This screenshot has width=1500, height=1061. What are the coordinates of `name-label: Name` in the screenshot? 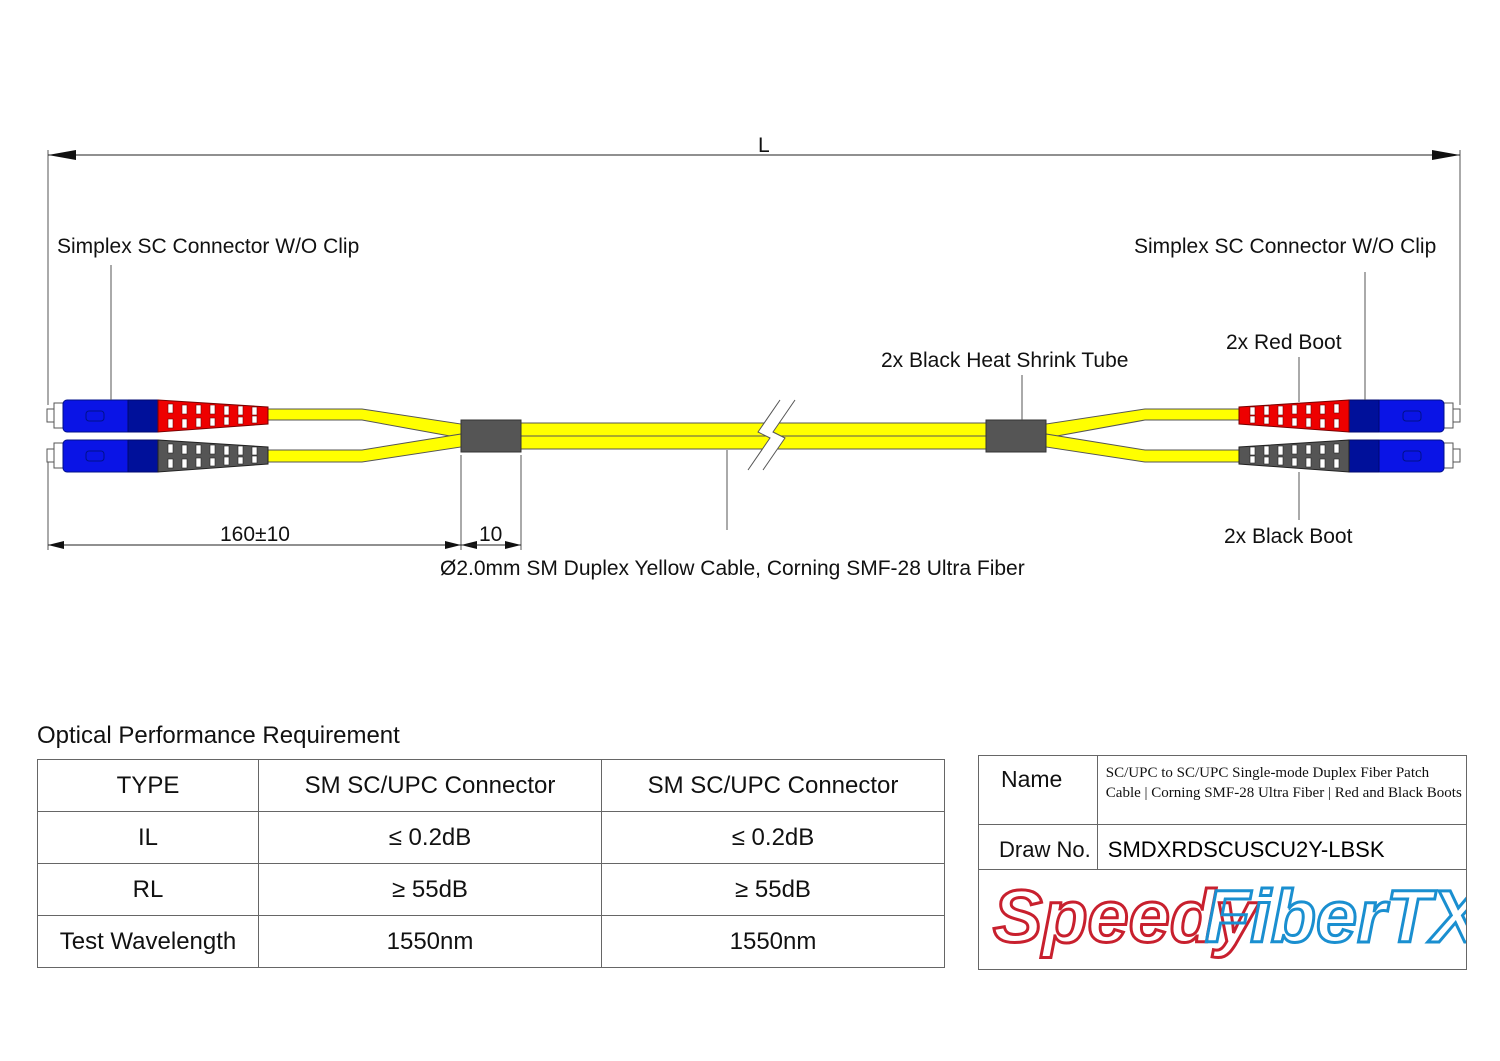 It's located at (1038, 790).